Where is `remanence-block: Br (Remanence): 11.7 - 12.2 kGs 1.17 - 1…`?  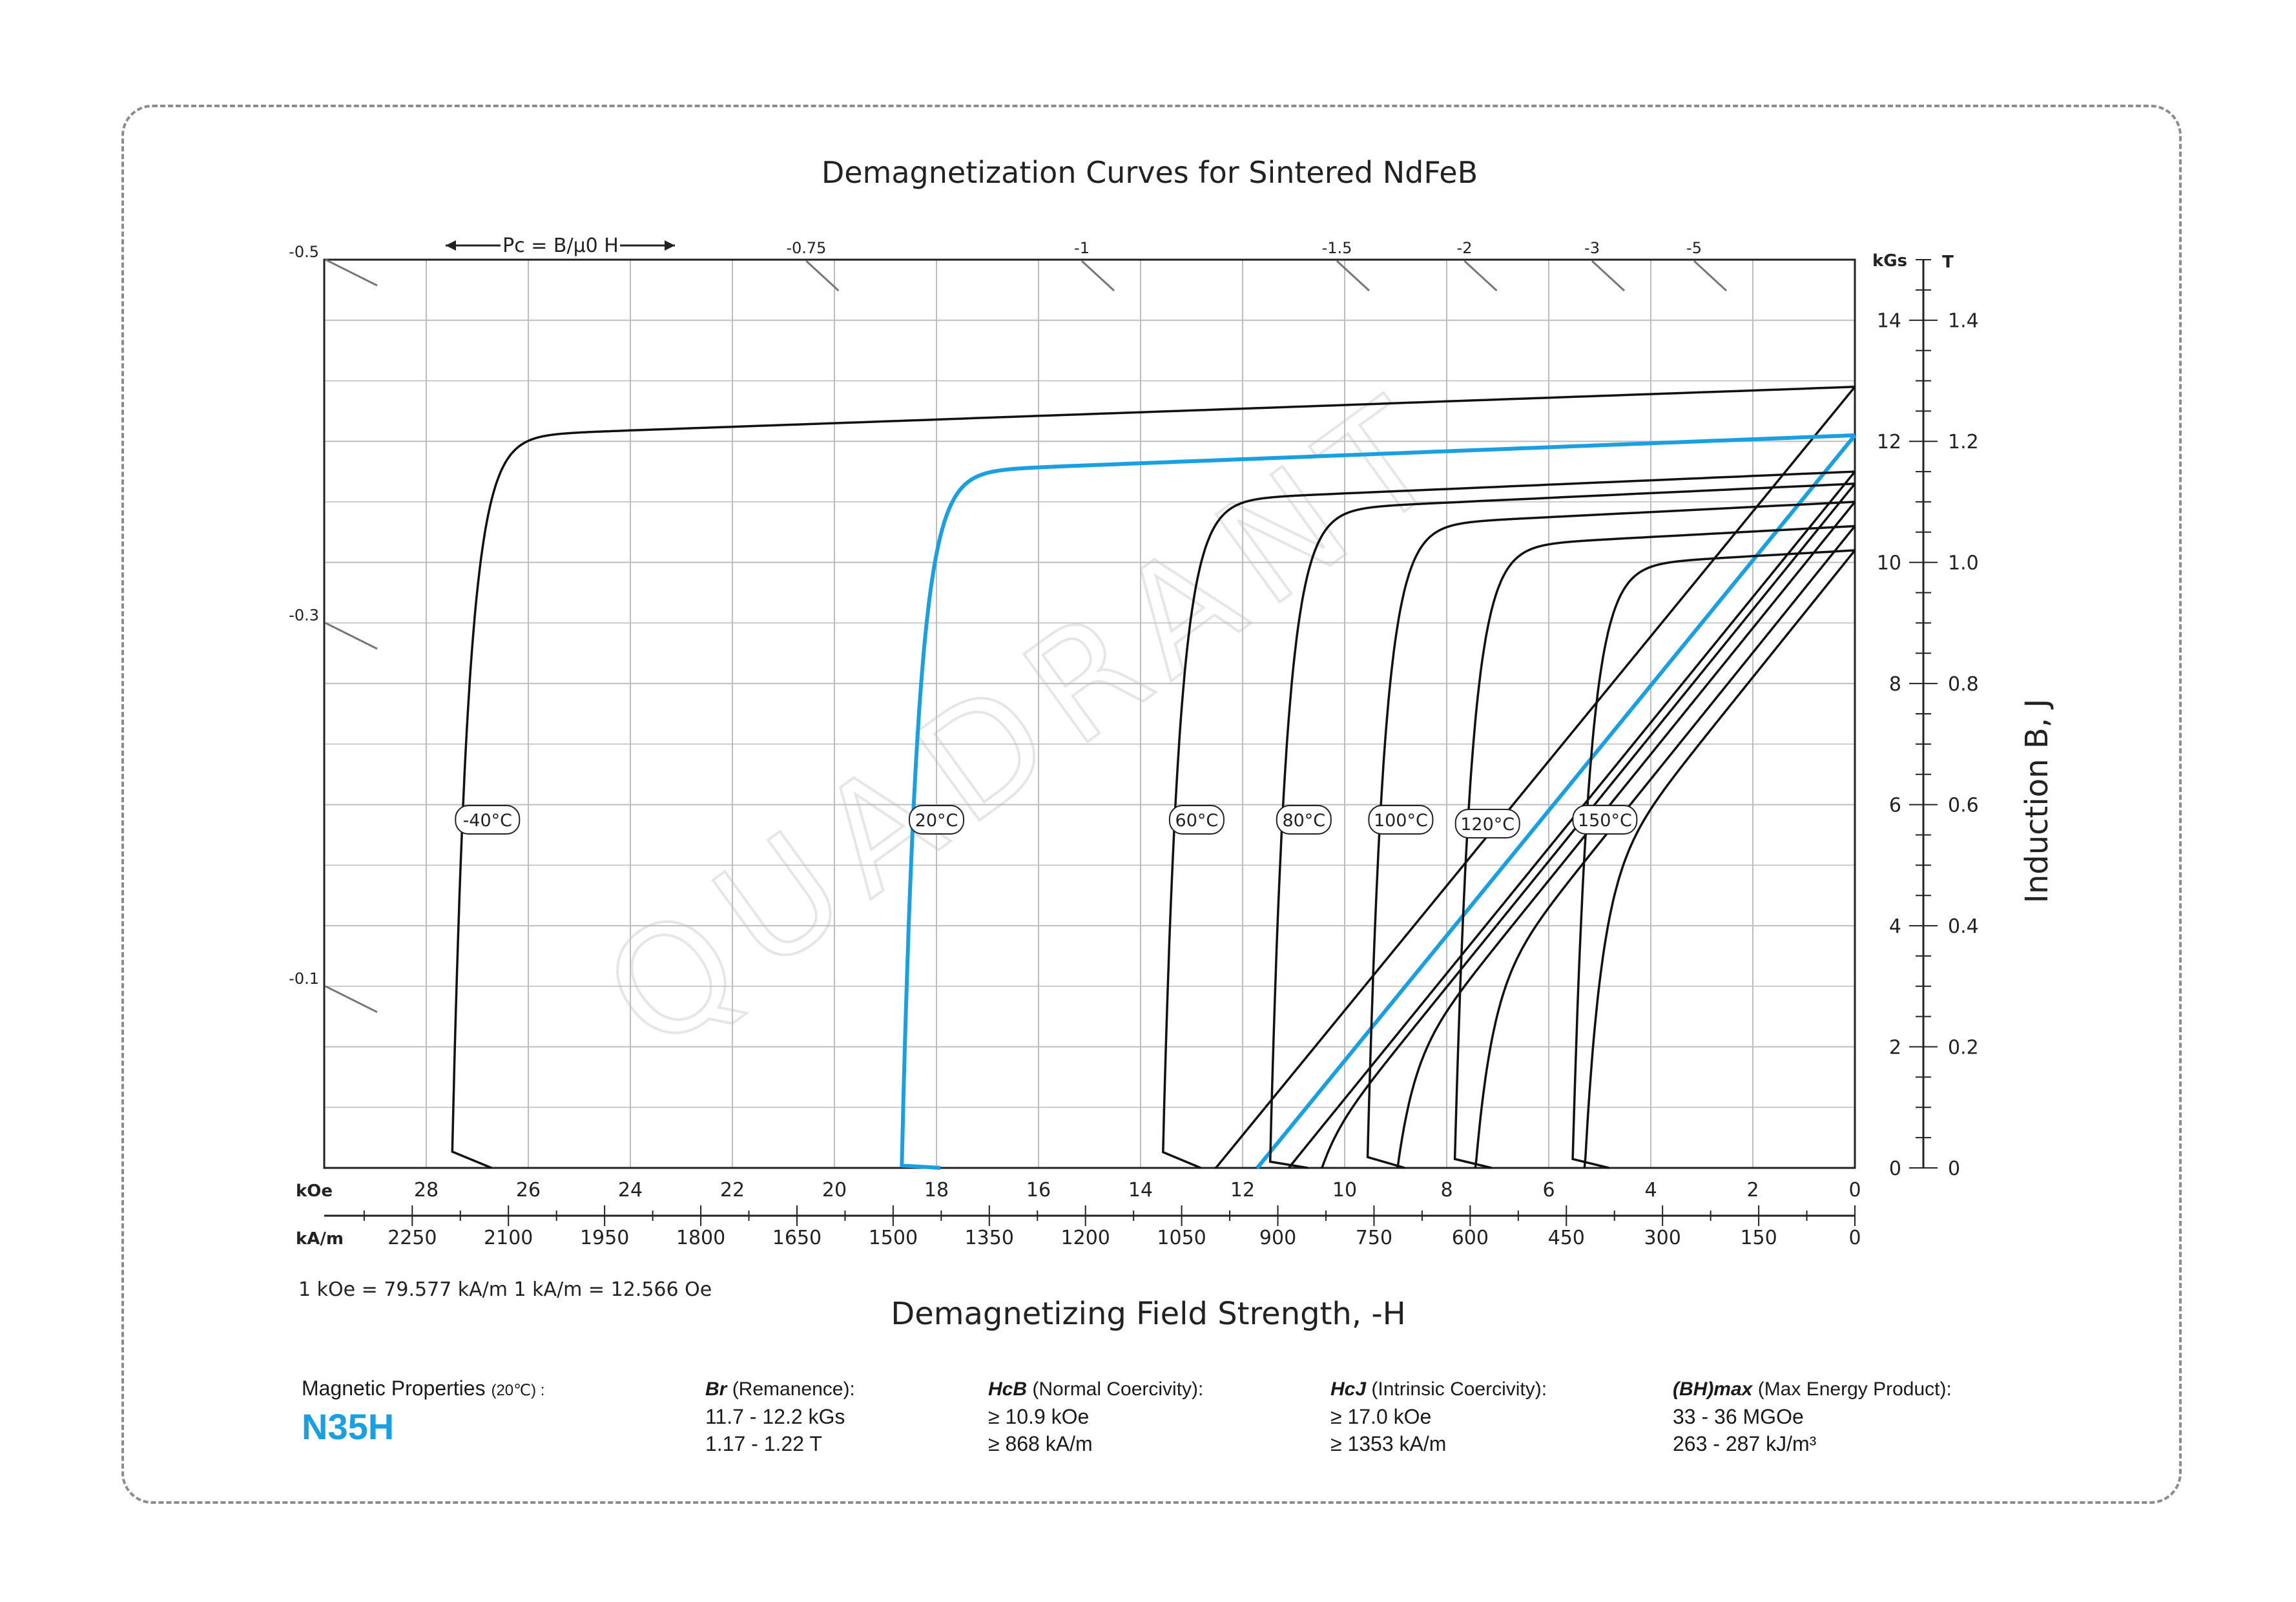 remanence-block: Br (Remanence): 11.7 - 12.2 kGs 1.17 - 1… is located at coordinates (780, 1416).